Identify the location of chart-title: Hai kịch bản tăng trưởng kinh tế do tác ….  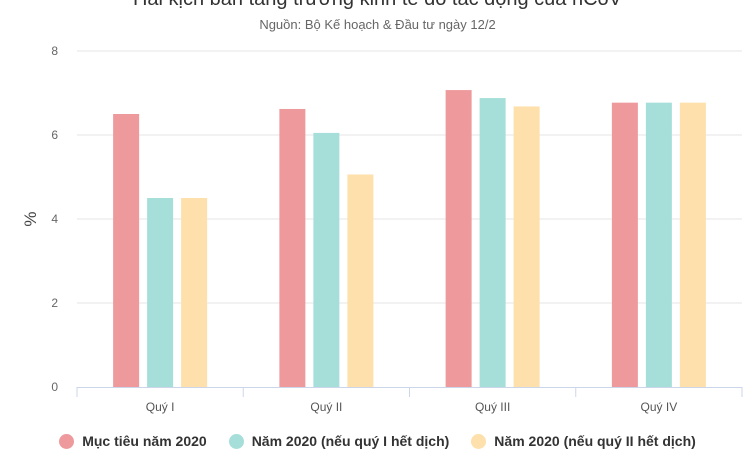
(377, 5).